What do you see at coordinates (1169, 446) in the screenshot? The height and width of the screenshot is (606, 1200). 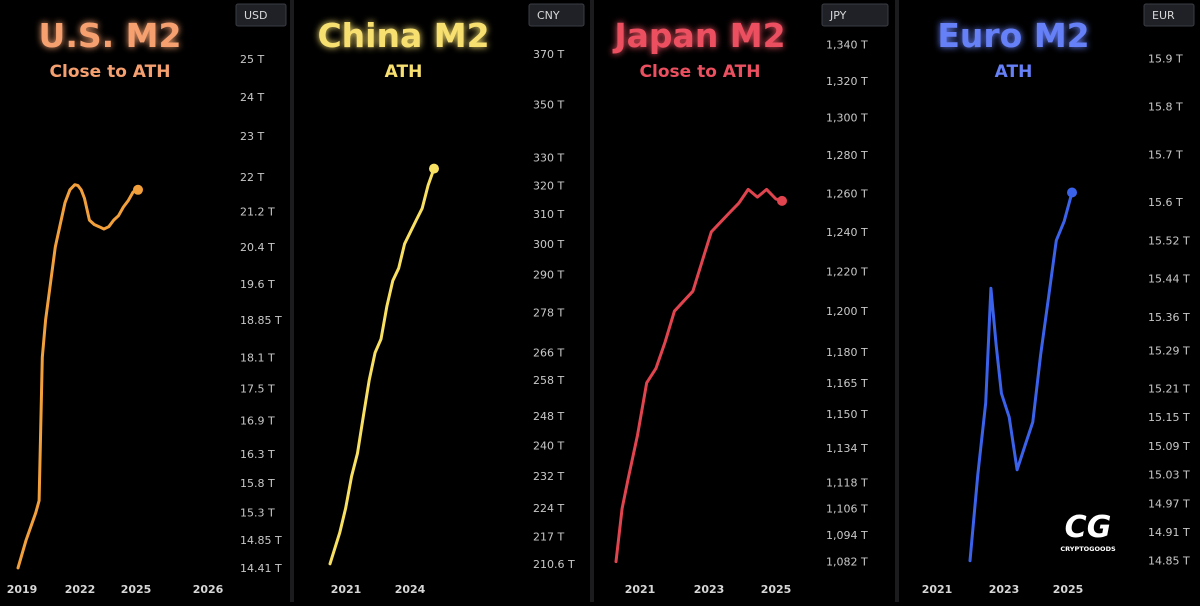 I see `y-tick-label: 15.09 T` at bounding box center [1169, 446].